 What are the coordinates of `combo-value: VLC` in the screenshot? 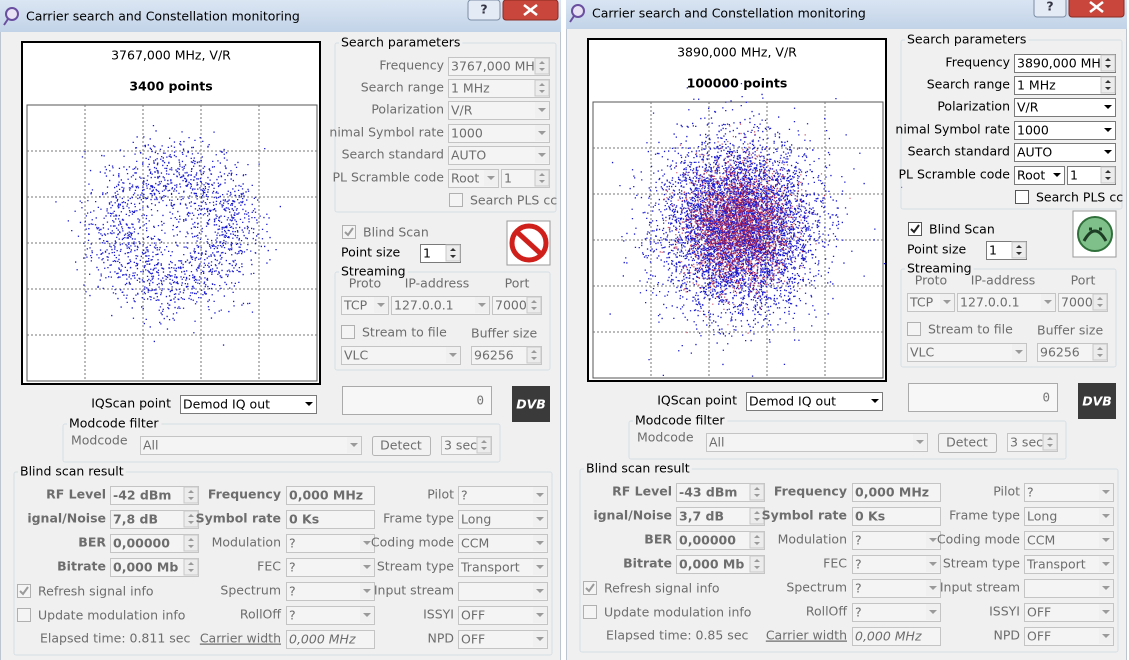 It's located at (356, 355).